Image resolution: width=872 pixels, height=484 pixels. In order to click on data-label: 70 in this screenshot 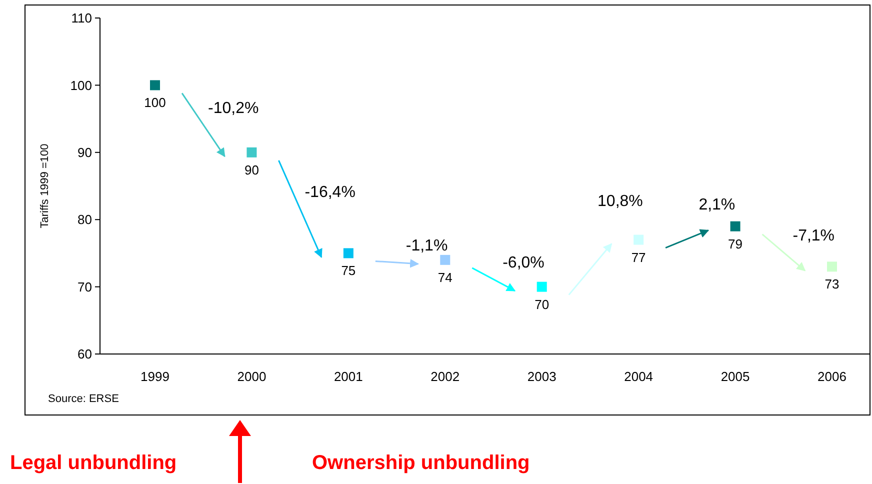, I will do `click(542, 304)`.